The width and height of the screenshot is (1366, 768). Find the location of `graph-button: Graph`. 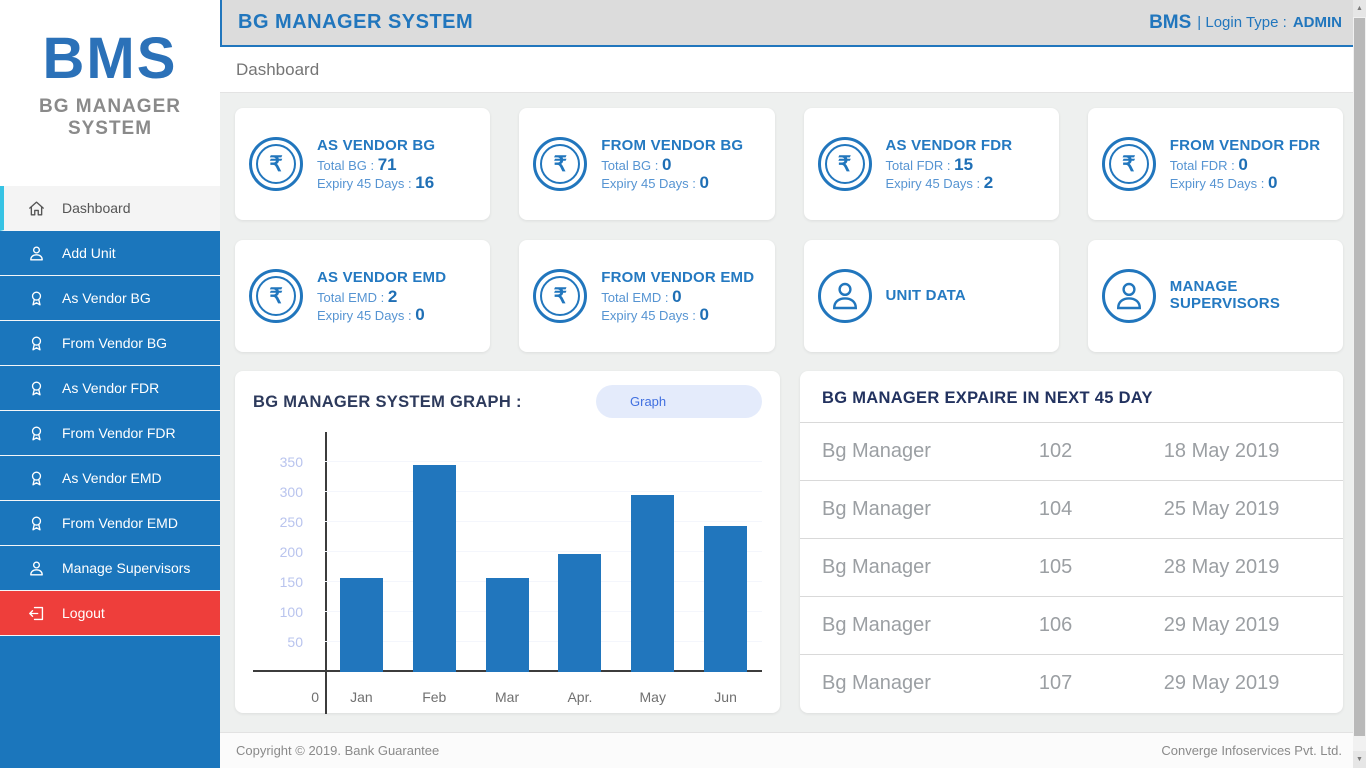

graph-button: Graph is located at coordinates (679, 401).